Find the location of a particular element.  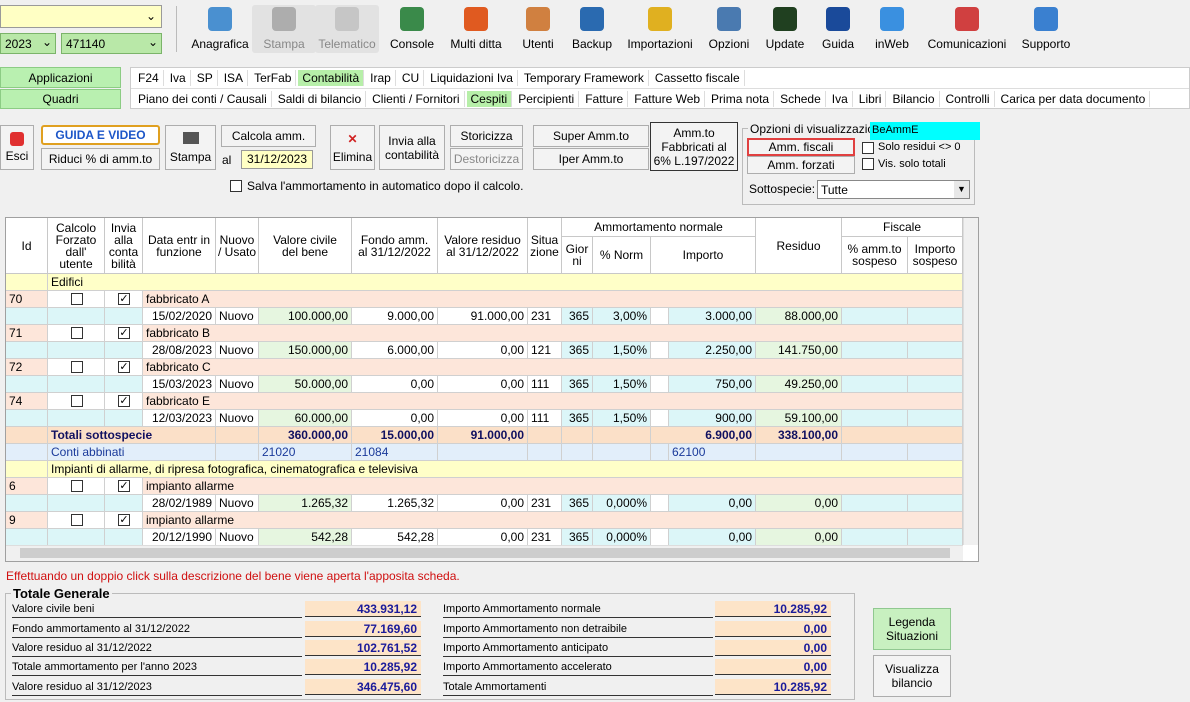

toolbar-button: Comunicazioni is located at coordinates (967, 29).